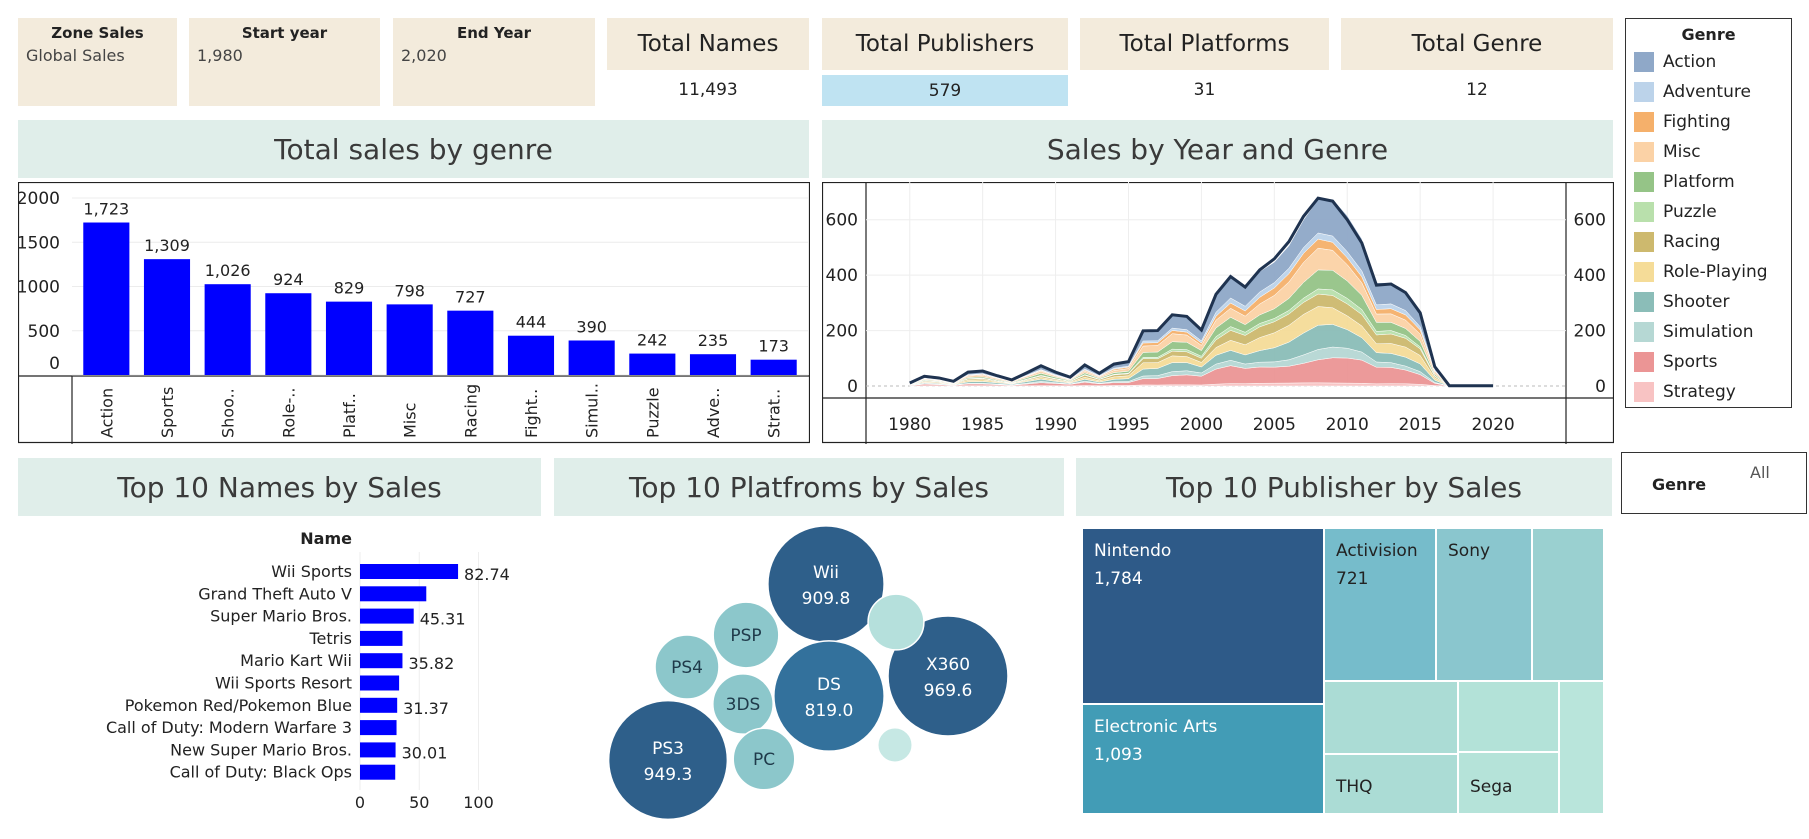 The image size is (1809, 839). Describe the element at coordinates (945, 44) in the screenshot. I see `kpi-total-publishers-title: Total Publishers` at that location.